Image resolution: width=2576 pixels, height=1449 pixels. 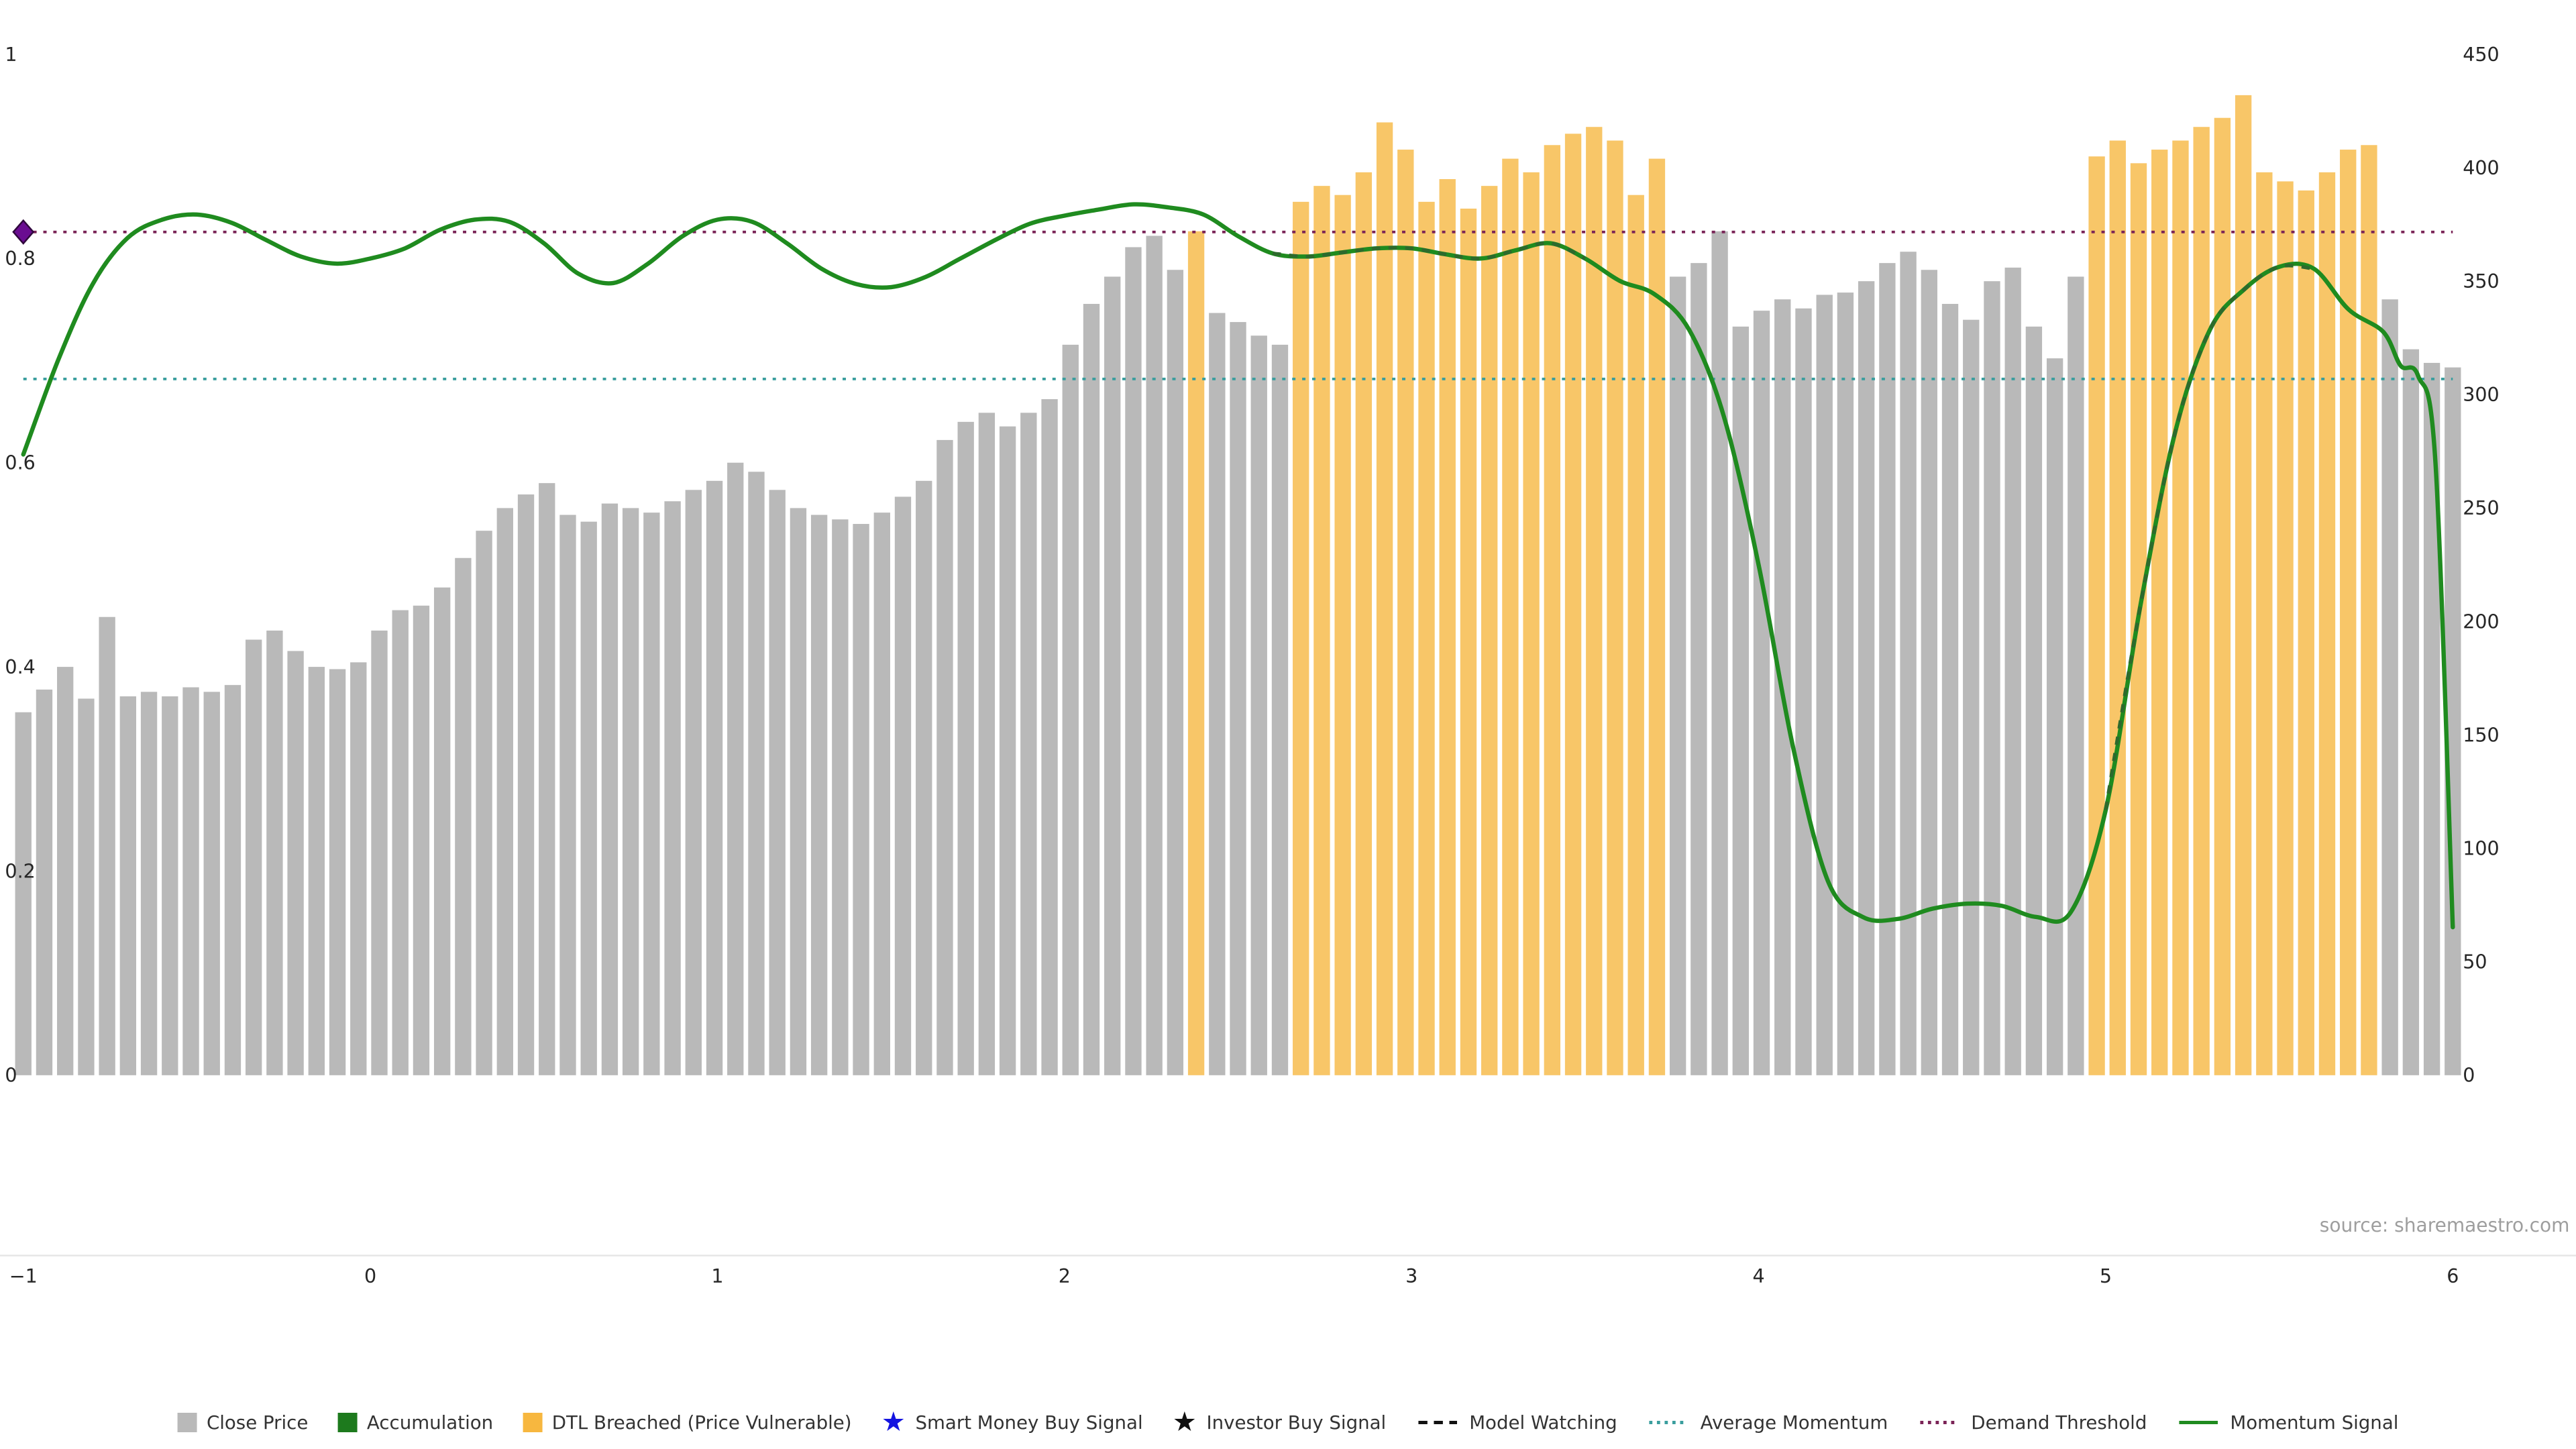 I want to click on left-axis-tick: 0.2, so click(x=20, y=871).